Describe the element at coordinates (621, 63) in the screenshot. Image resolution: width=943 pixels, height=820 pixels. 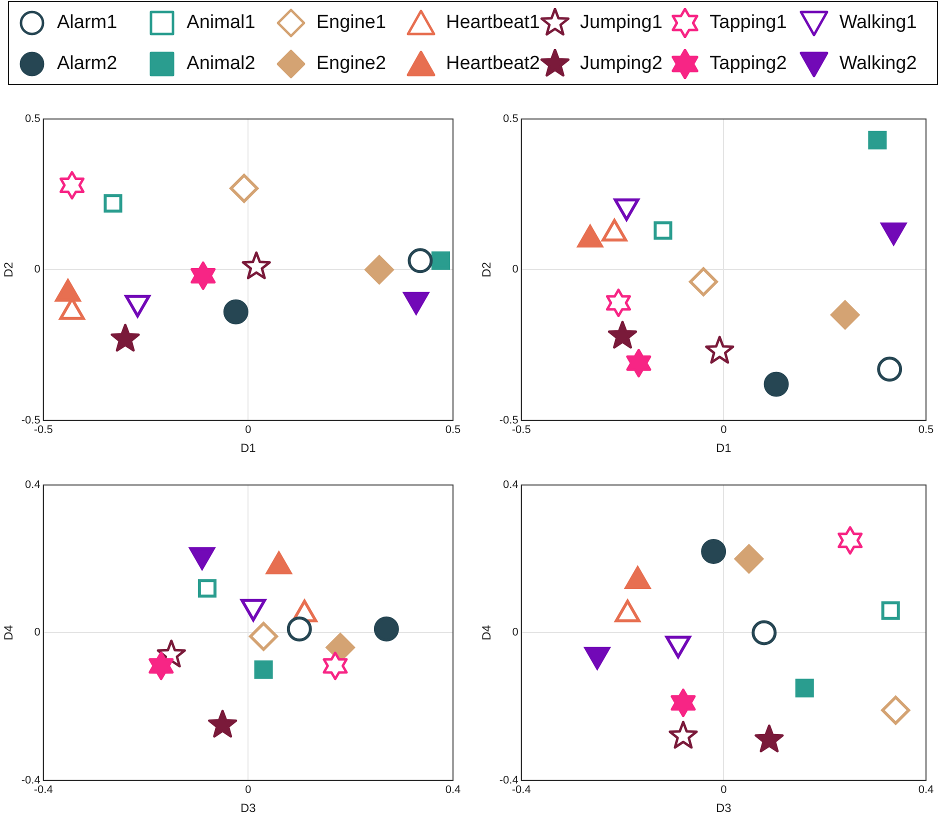
I see `legend-label: Jumping2` at that location.